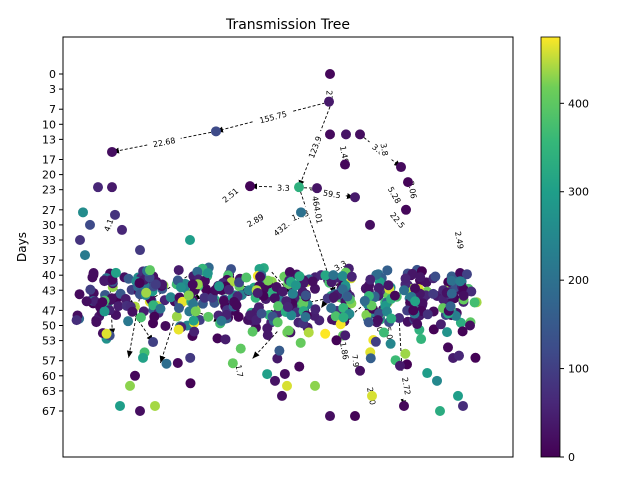 This screenshot has height=480, width=640. I want to click on edge-weight-text: 1.49, so click(344, 154).